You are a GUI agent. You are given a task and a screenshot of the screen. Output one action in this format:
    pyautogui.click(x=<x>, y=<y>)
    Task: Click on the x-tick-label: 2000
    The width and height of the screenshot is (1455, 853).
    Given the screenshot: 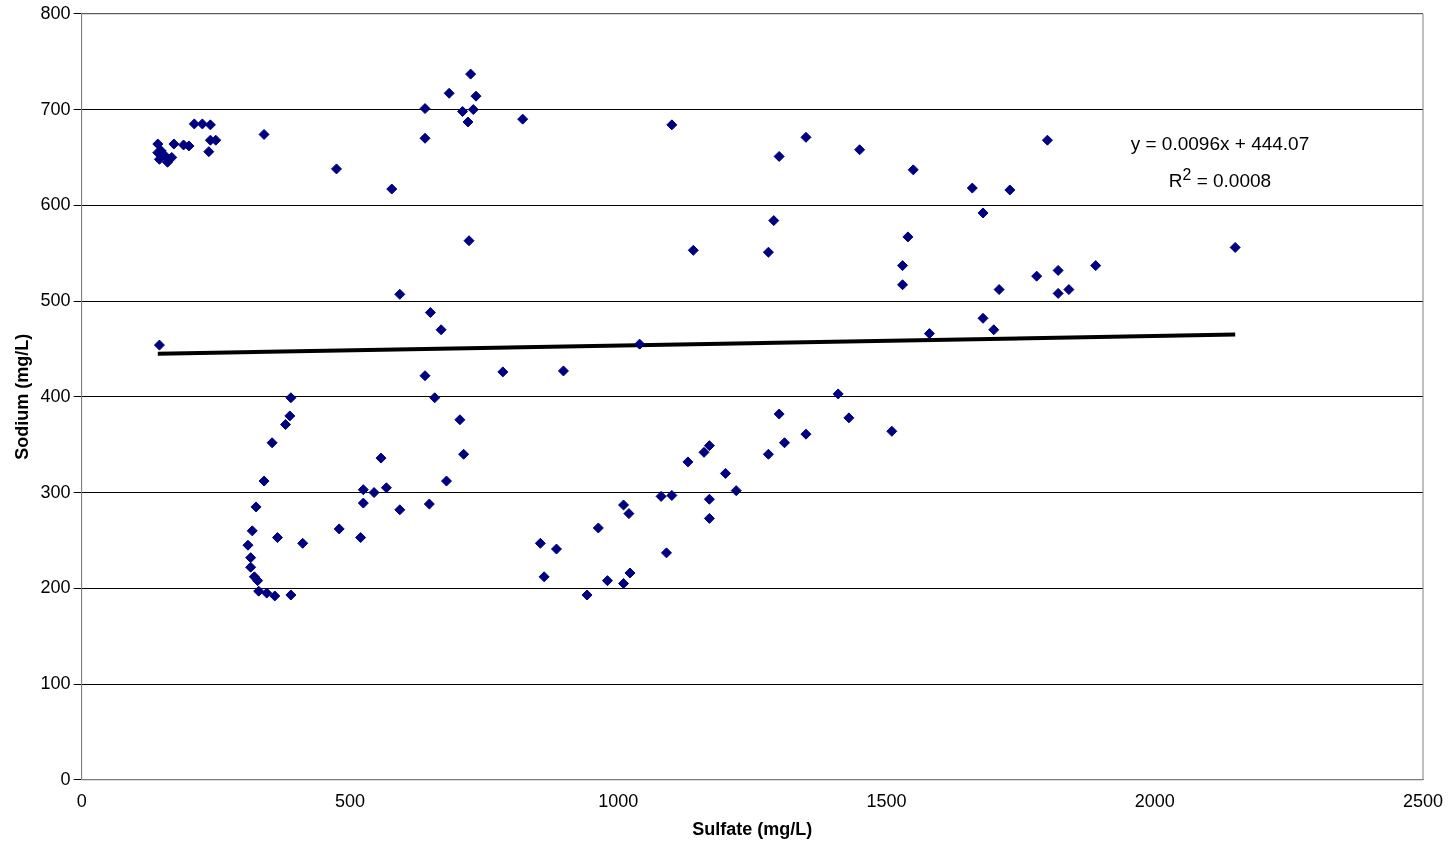 What is the action you would take?
    pyautogui.click(x=1154, y=800)
    